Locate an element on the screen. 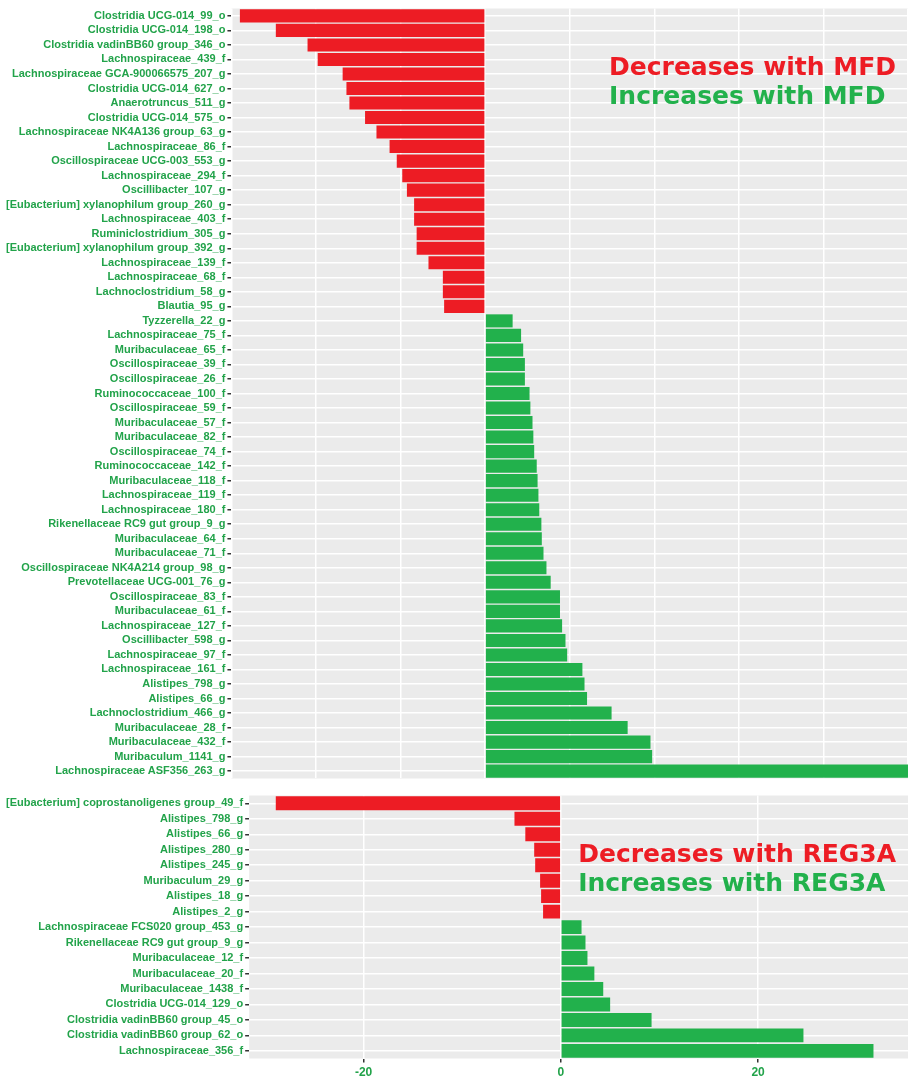  y-tick-label: Ruminococcaceae_100_f is located at coordinates (160, 392).